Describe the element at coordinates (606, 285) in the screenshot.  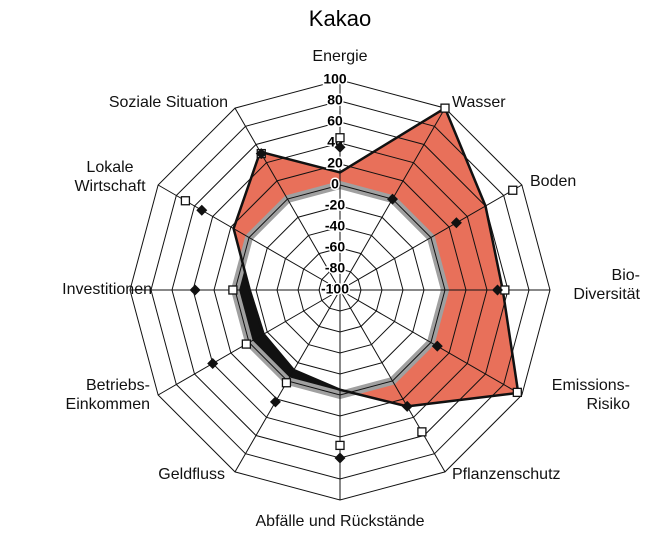
I see `category-label: Bio- Diversität` at that location.